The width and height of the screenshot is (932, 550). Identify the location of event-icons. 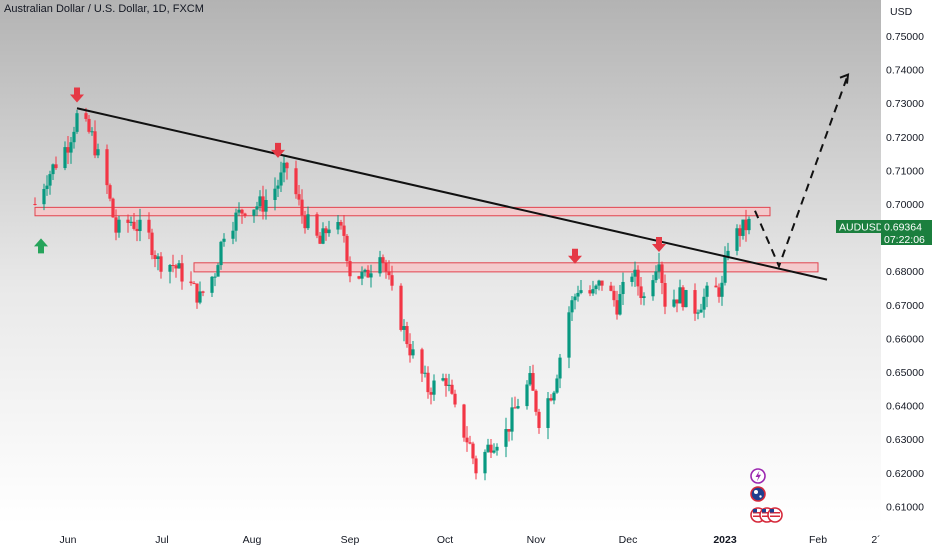
(766, 495).